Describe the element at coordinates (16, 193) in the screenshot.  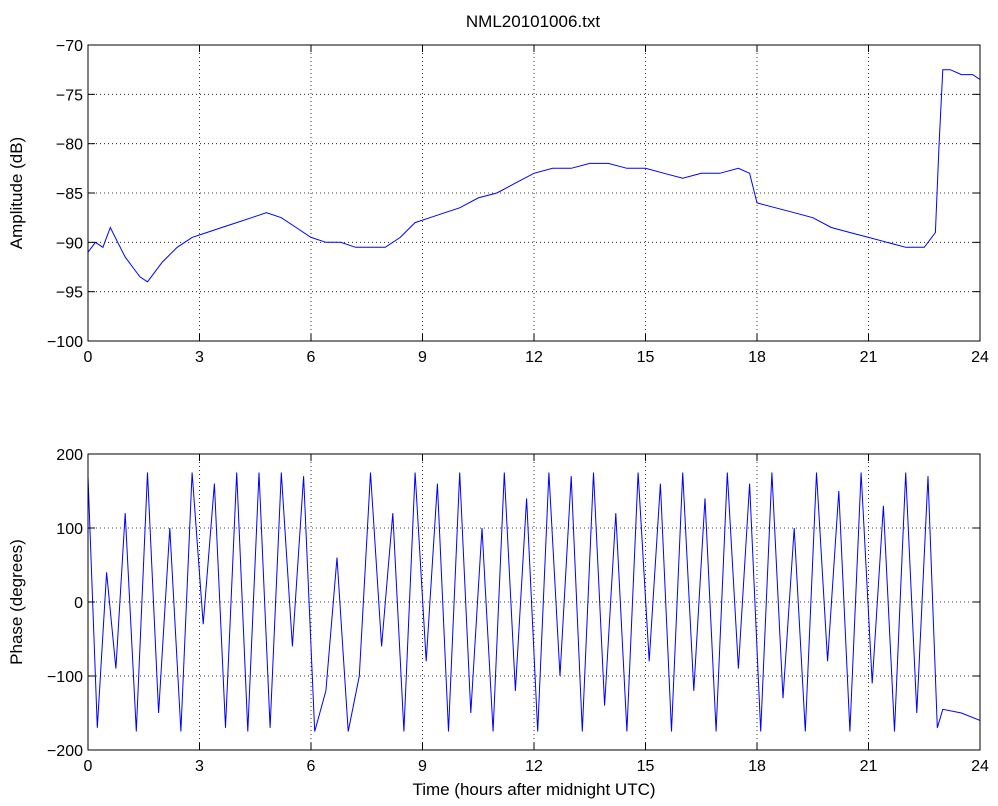
I see `amplitude-y-axis-label: Amplitude (dB)` at that location.